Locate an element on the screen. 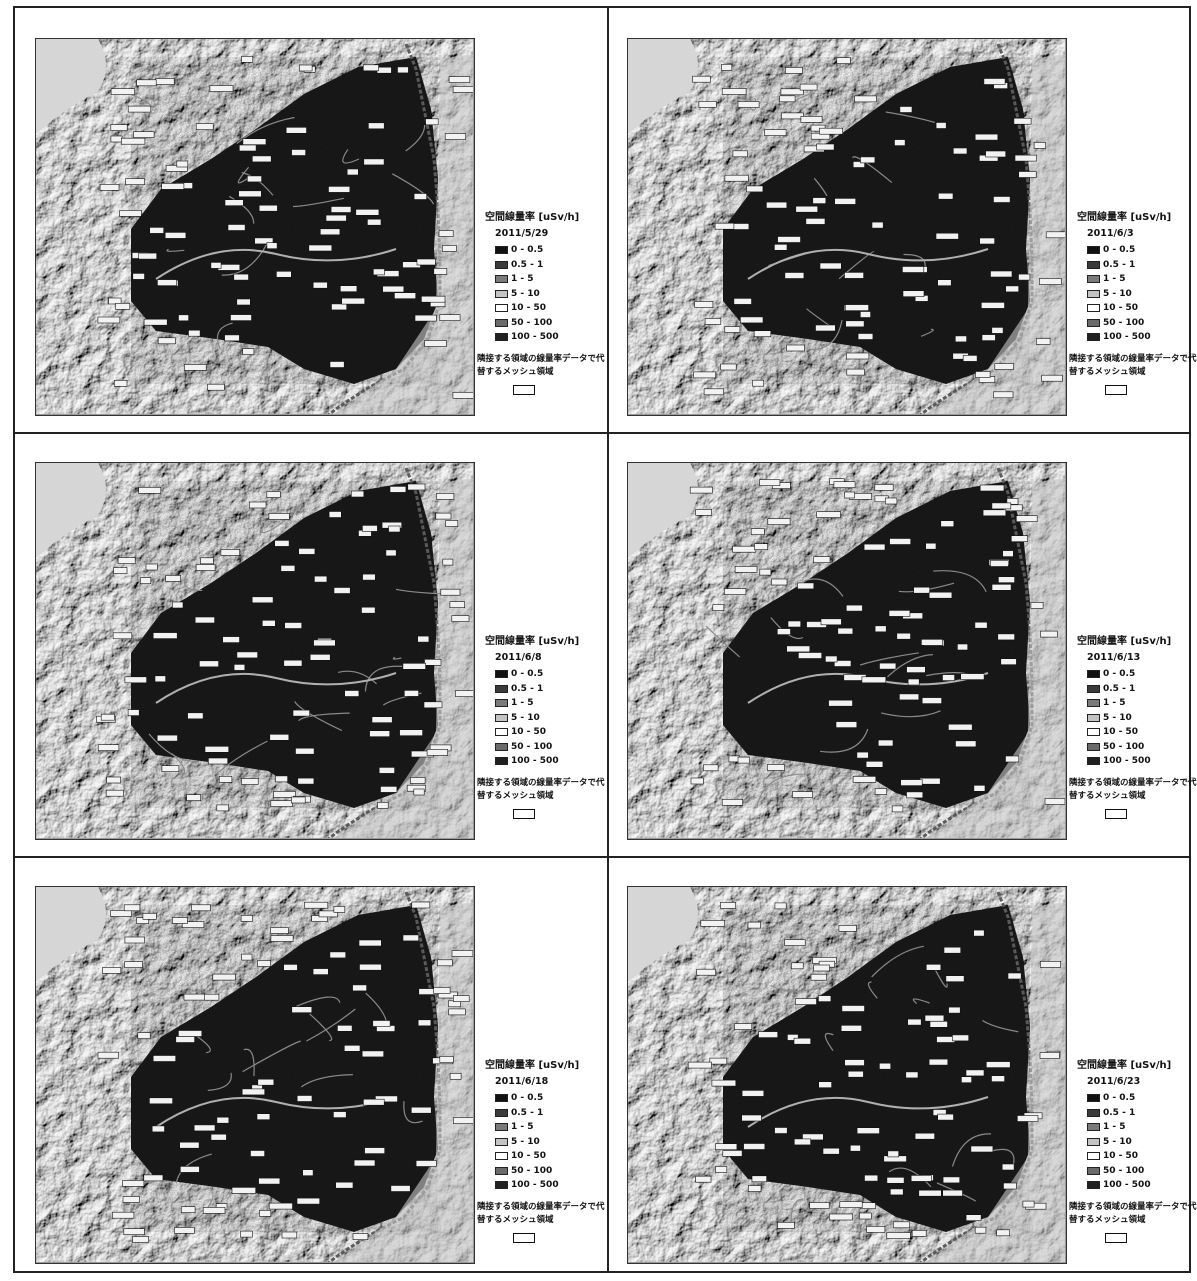  legend-date: 2011/6/13 is located at coordinates (1114, 657).